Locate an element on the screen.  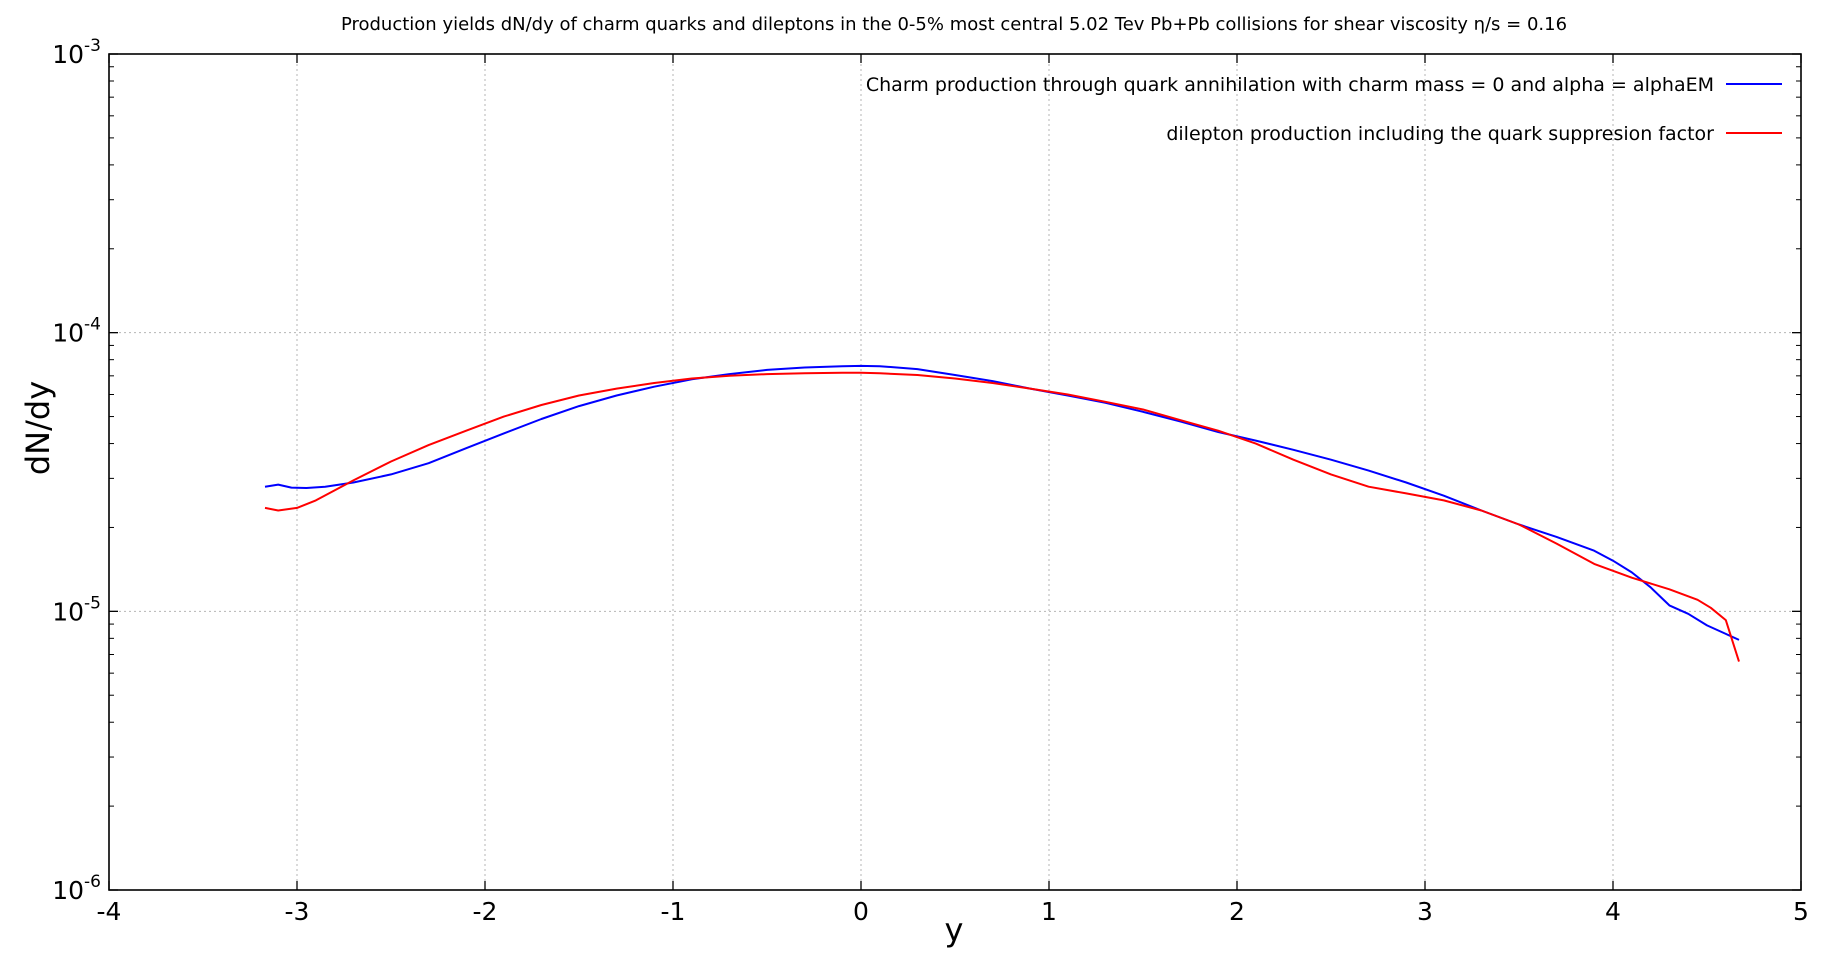
y-tick-label-exponent: -5 is located at coordinates (92, 603).